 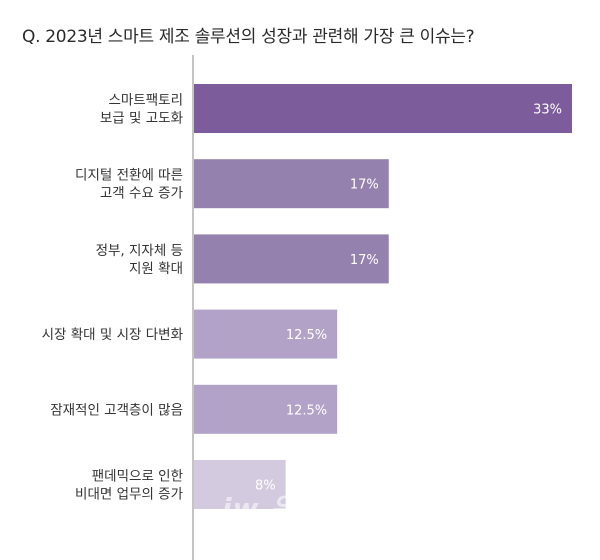 I want to click on value-label-3: 17%, so click(x=364, y=260).